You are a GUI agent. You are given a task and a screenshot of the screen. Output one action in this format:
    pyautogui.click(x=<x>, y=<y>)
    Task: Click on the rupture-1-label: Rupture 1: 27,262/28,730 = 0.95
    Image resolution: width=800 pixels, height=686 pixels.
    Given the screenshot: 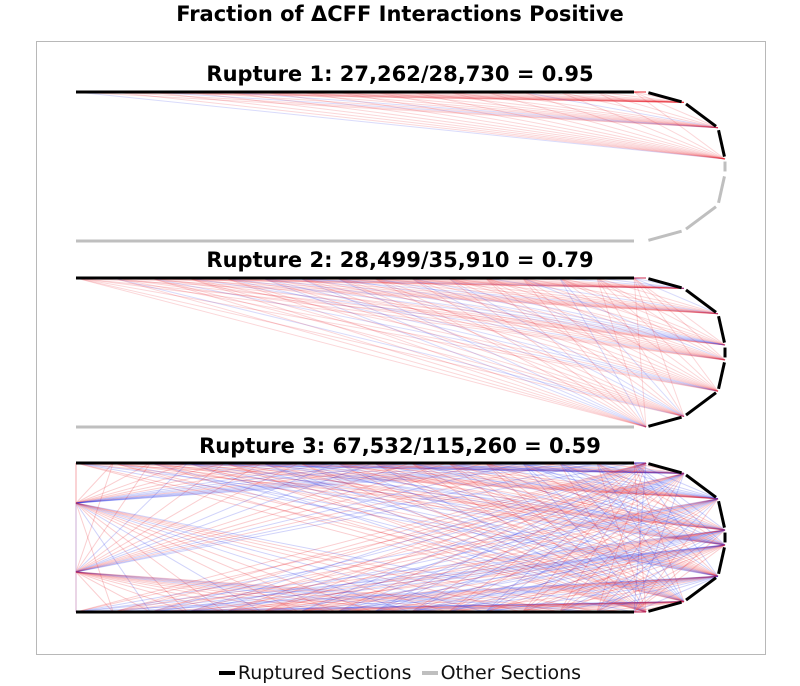 What is the action you would take?
    pyautogui.click(x=400, y=74)
    